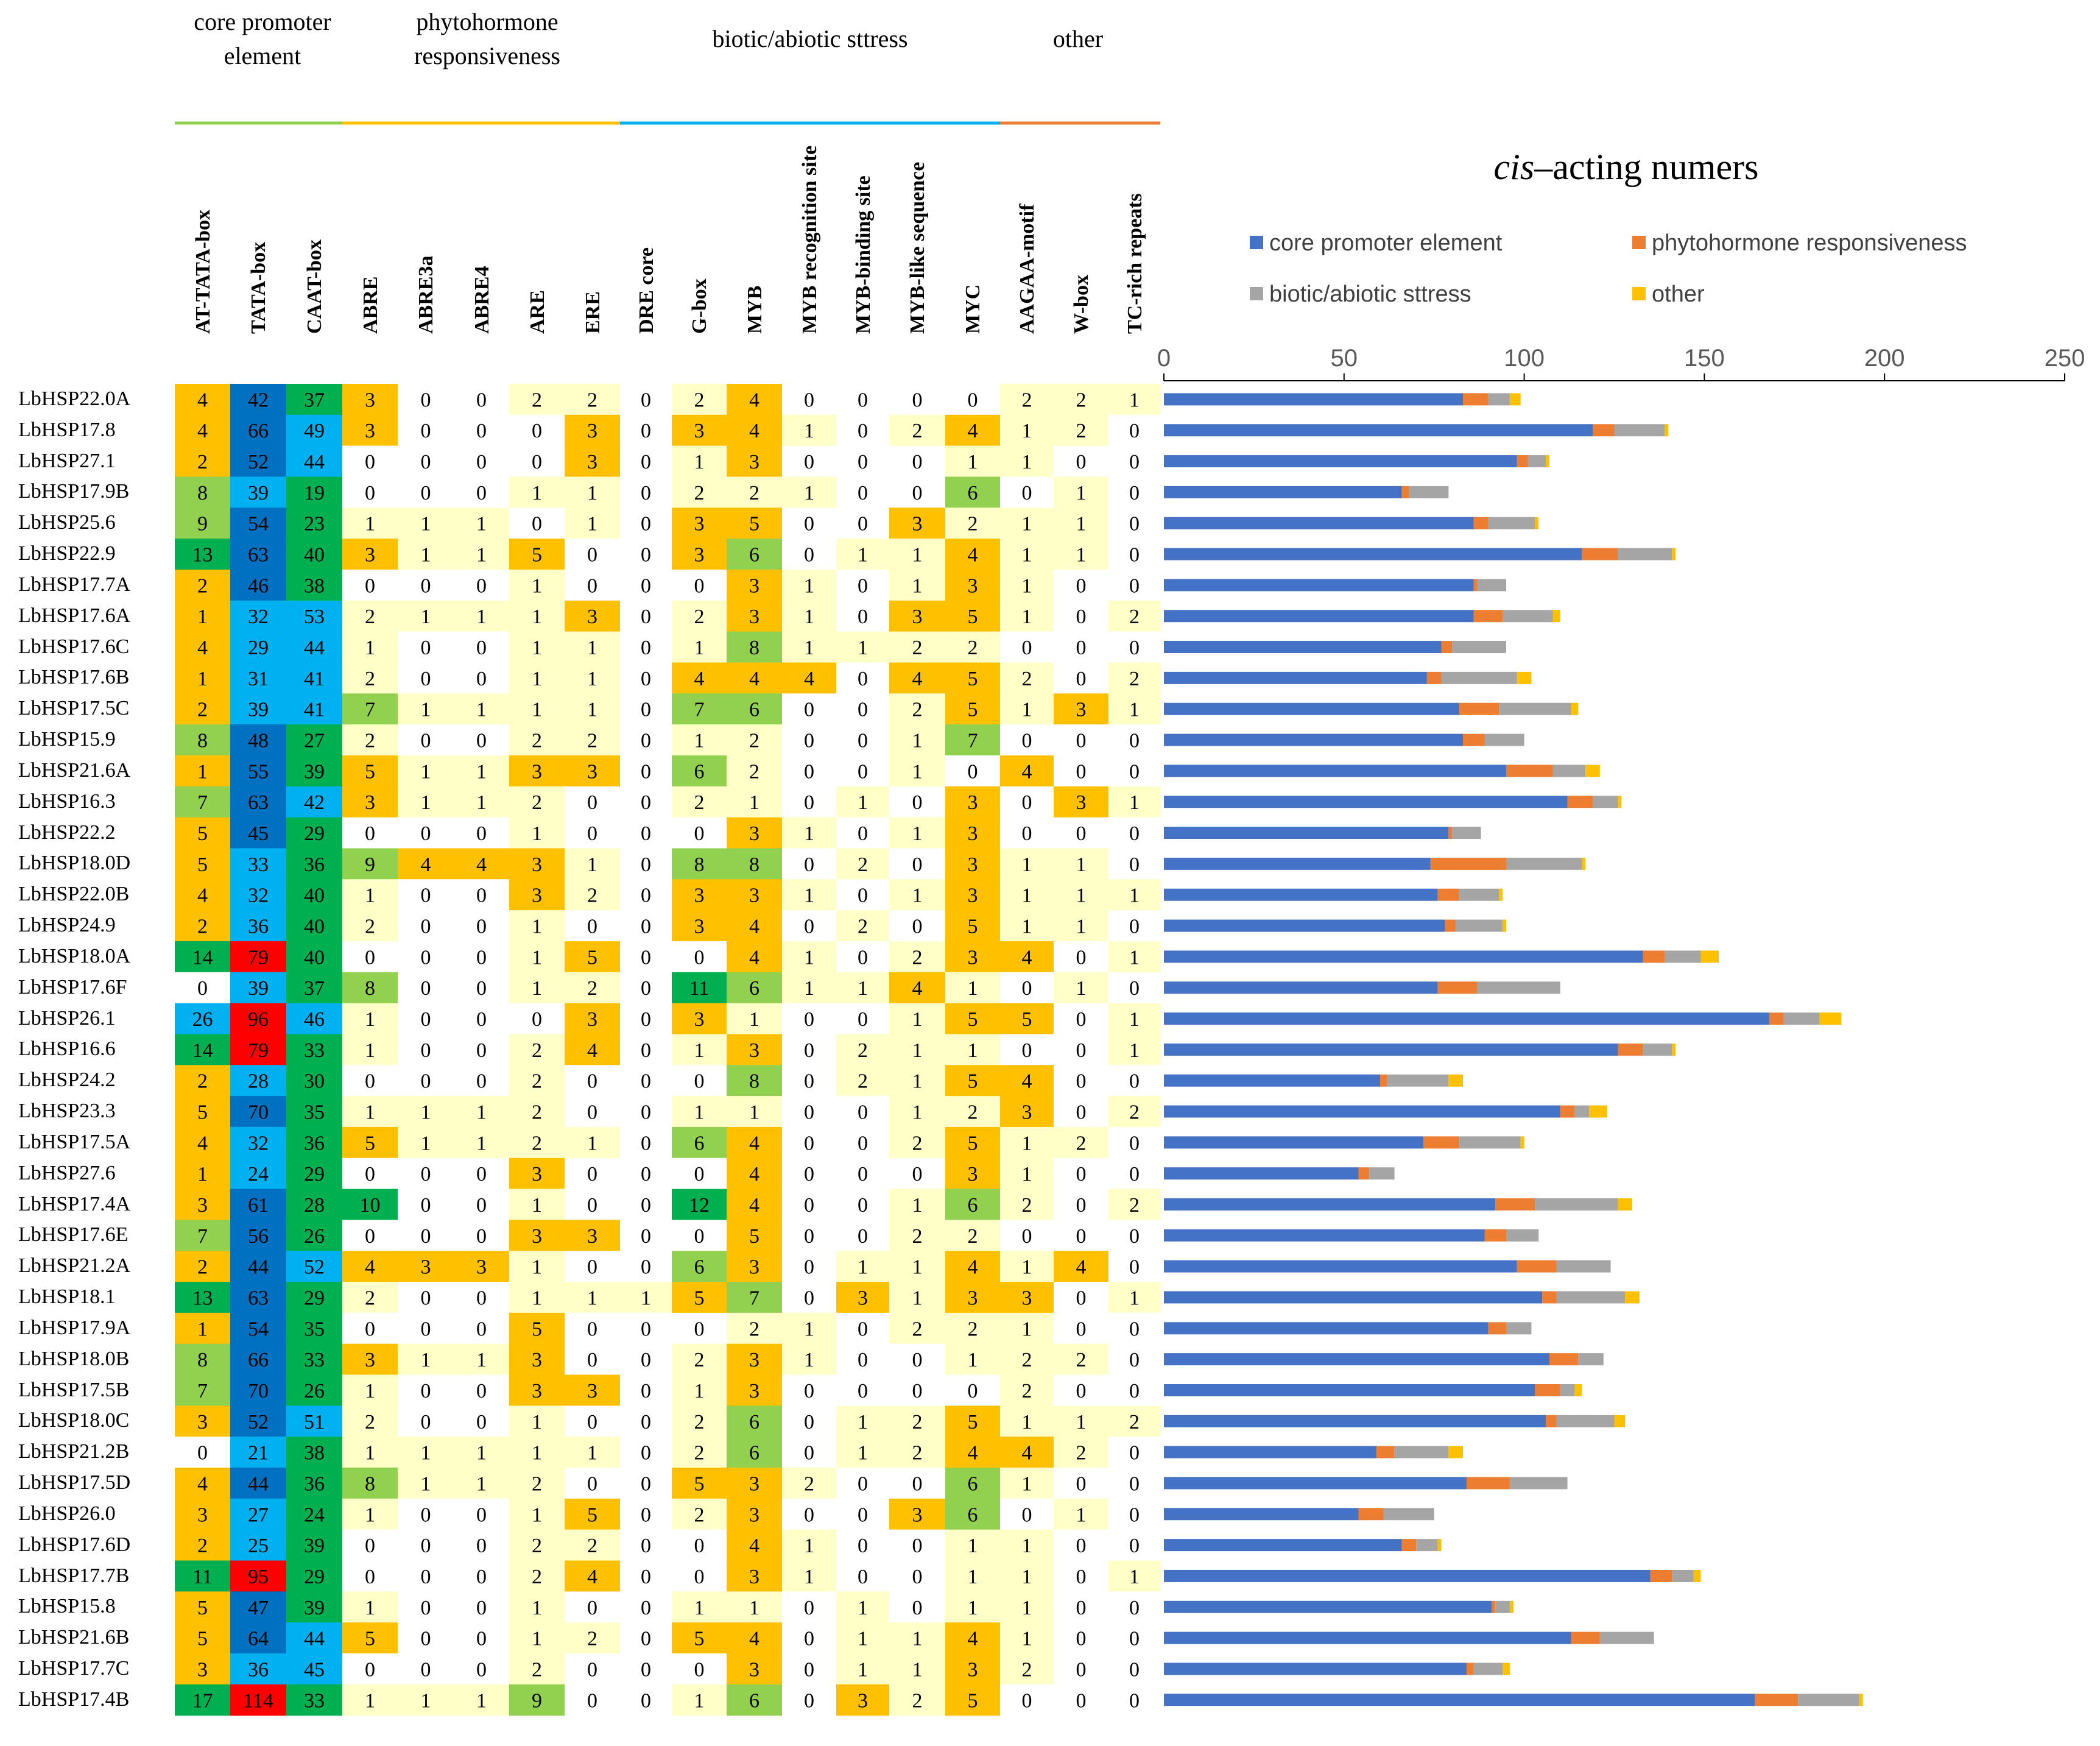 The height and width of the screenshot is (1746, 2100). Describe the element at coordinates (668, 1174) in the screenshot. I see `heatmap-row: 1 24 29 0 0 0 3 0 0 0 4 0 0 0 3 1 0 0` at that location.